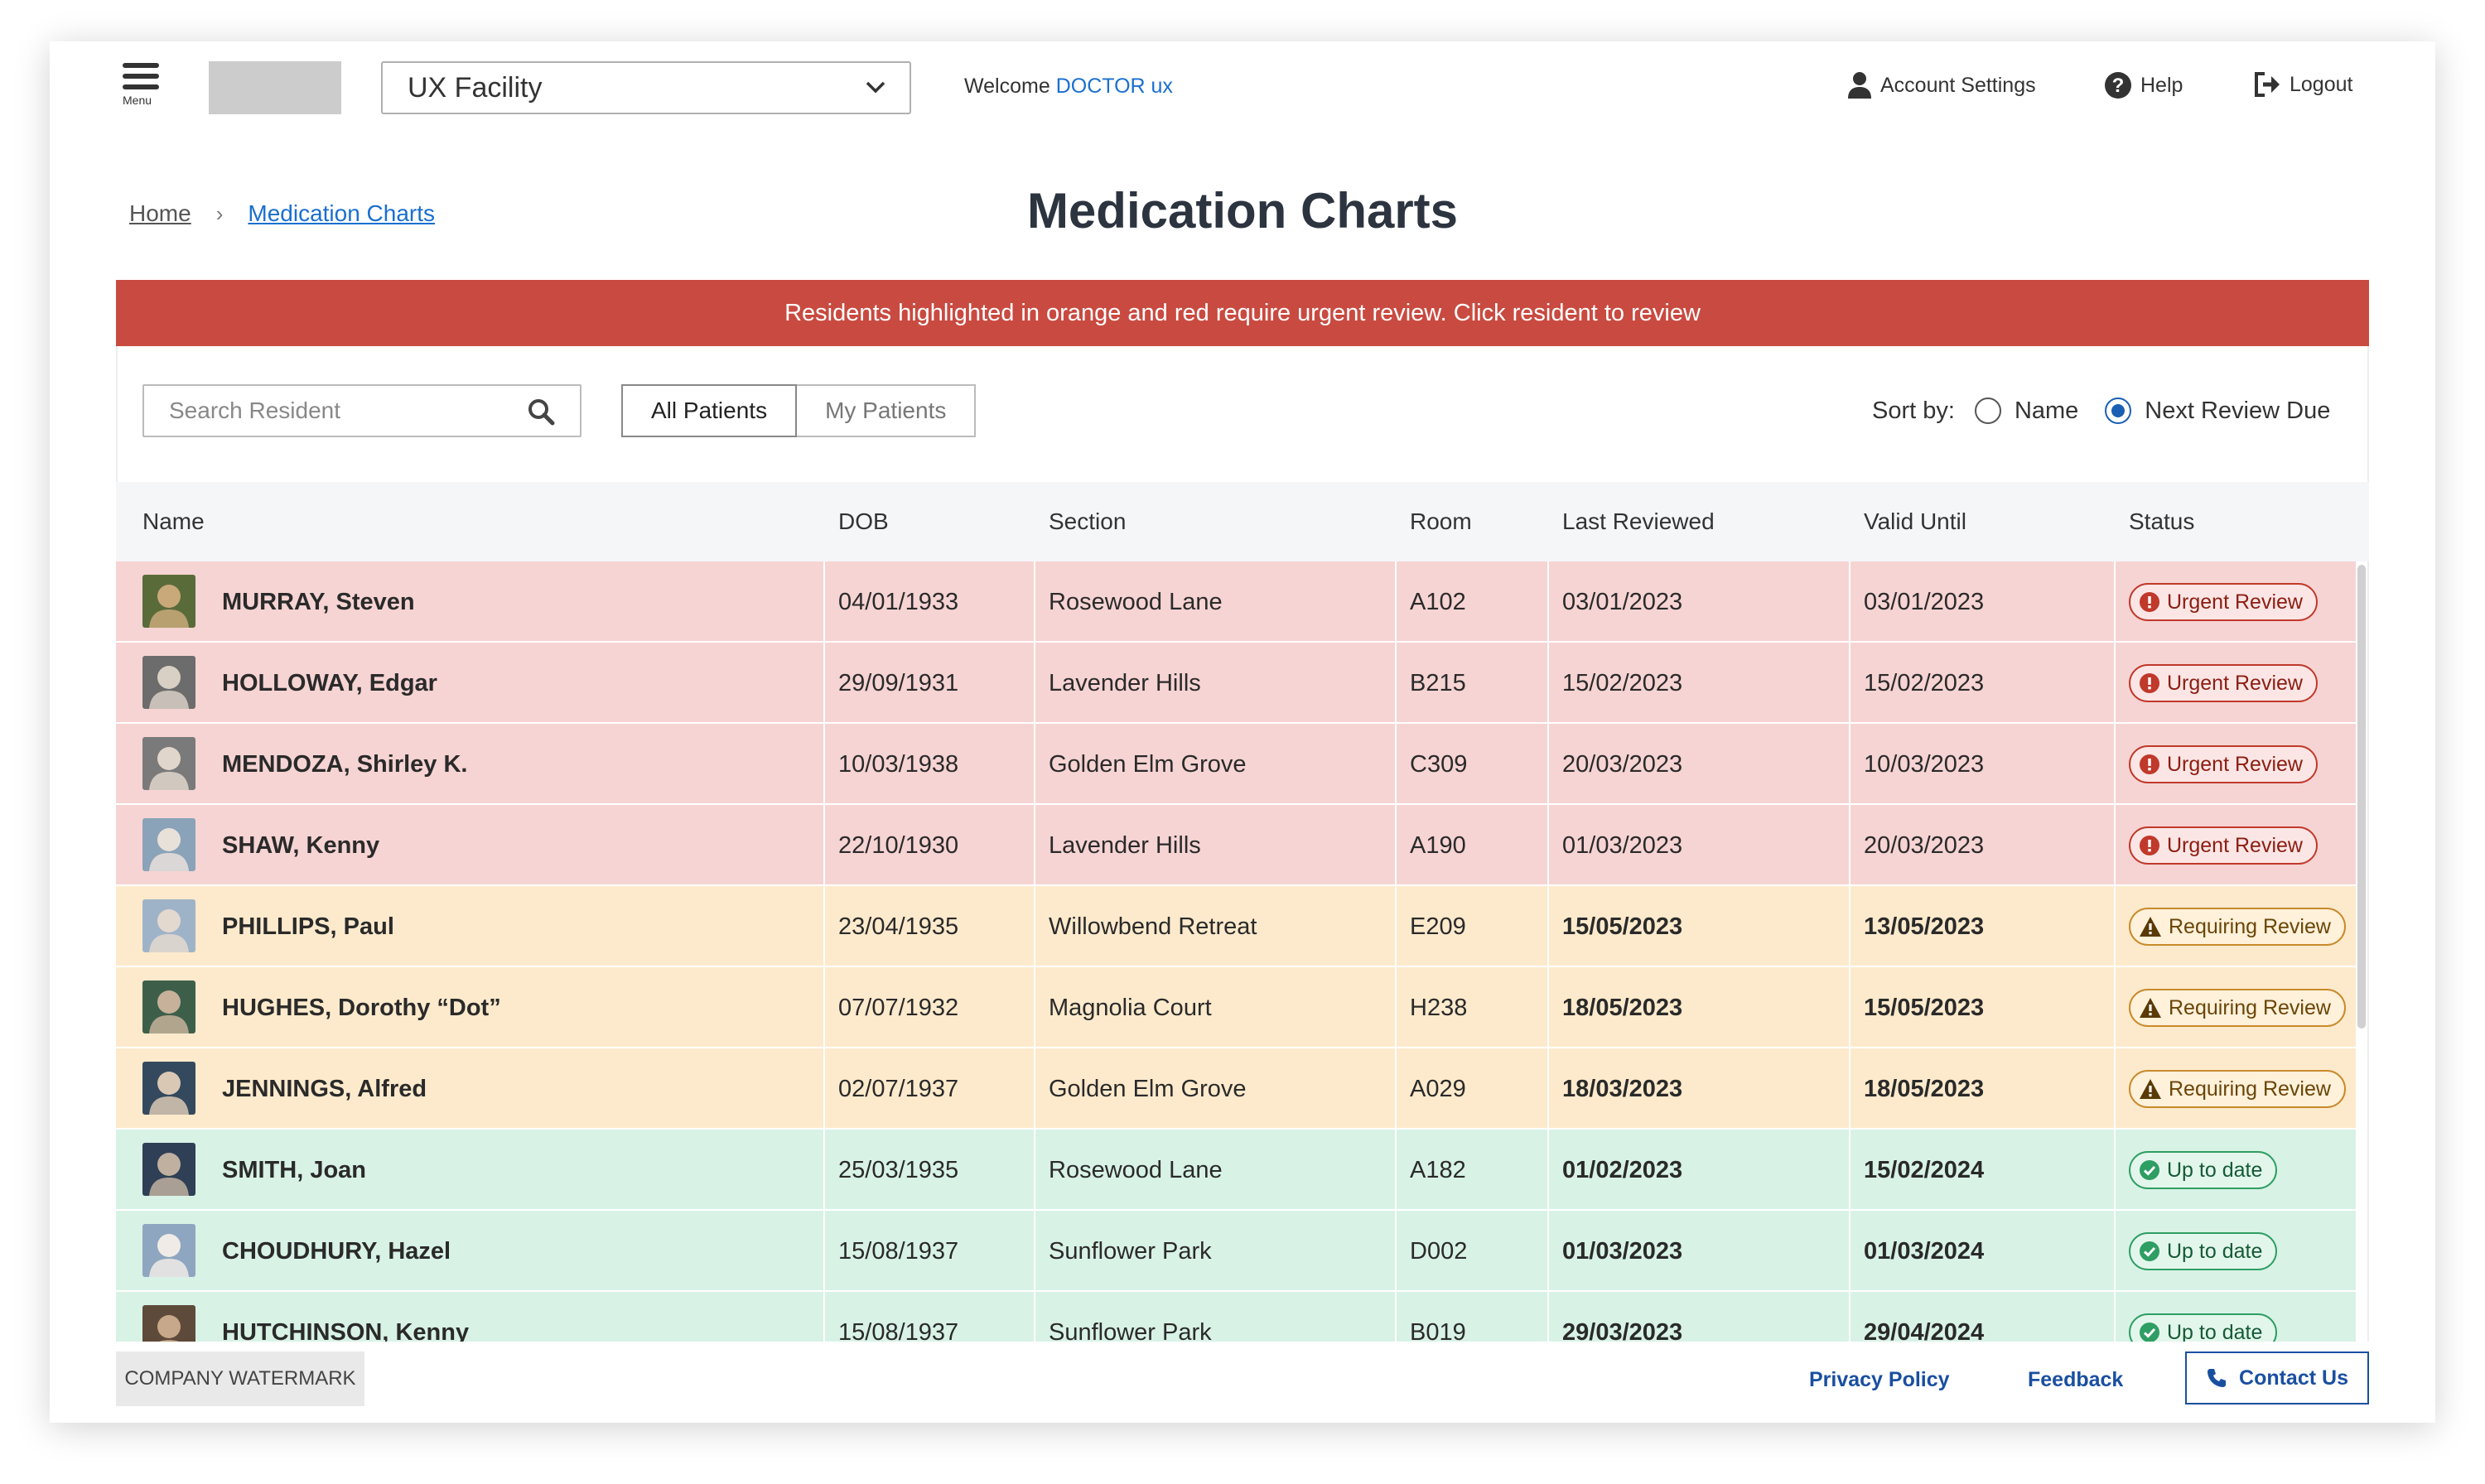 The image size is (2485, 1484). Describe the element at coordinates (1638, 521) in the screenshot. I see `col-last-reviewed: Last Reviewed` at that location.